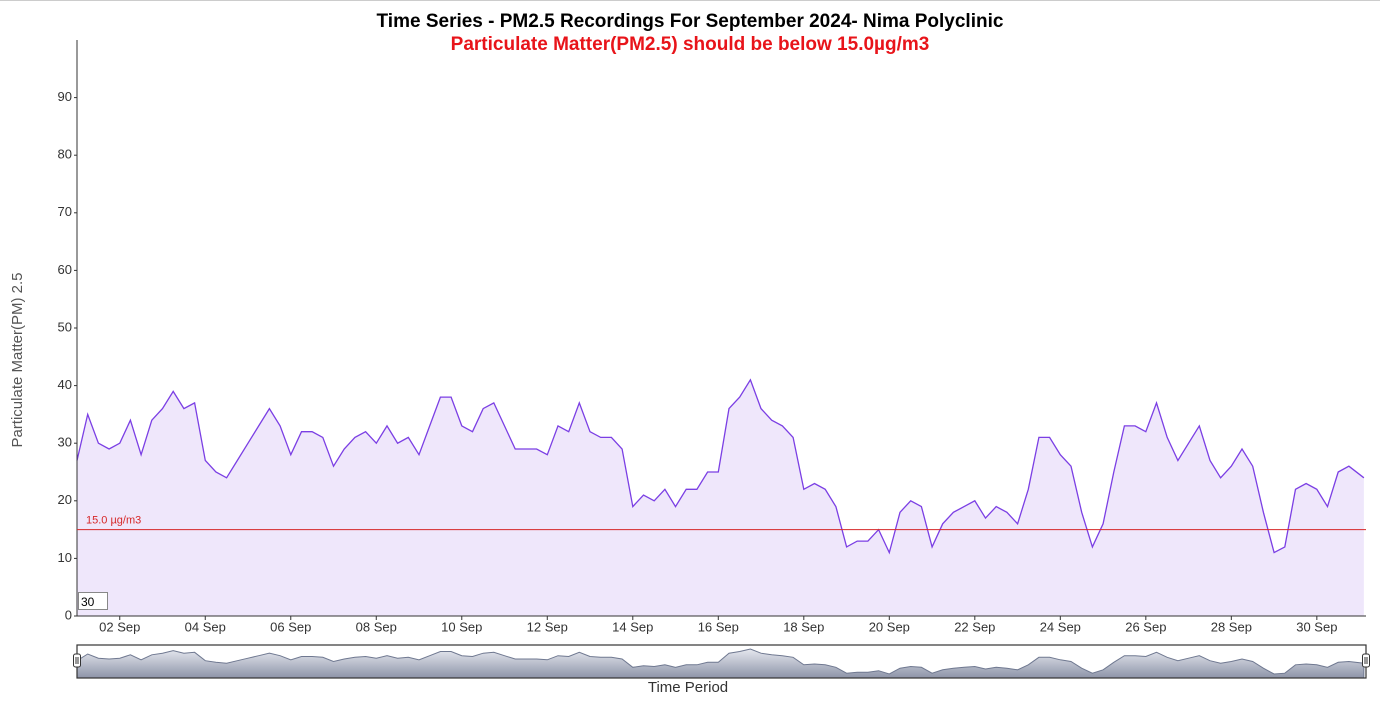 The width and height of the screenshot is (1380, 705). I want to click on x-tick-label: 18 Sep, so click(803, 626).